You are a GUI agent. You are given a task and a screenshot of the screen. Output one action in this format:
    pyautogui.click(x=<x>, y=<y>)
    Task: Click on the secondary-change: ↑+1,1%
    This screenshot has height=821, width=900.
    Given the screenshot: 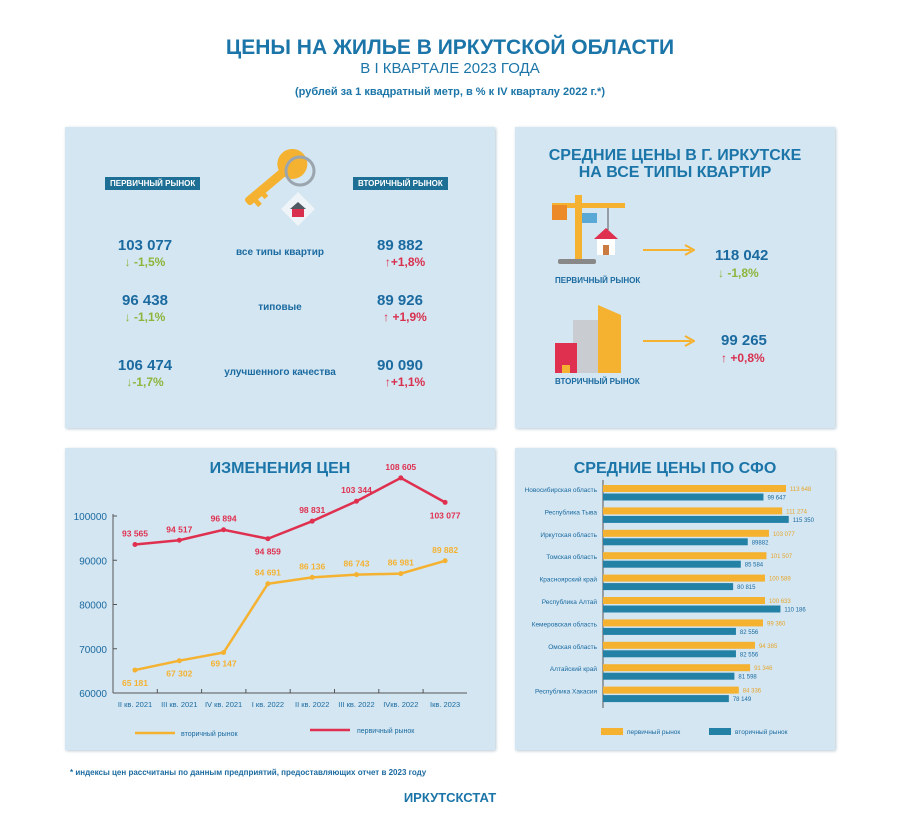 What is the action you would take?
    pyautogui.click(x=405, y=382)
    